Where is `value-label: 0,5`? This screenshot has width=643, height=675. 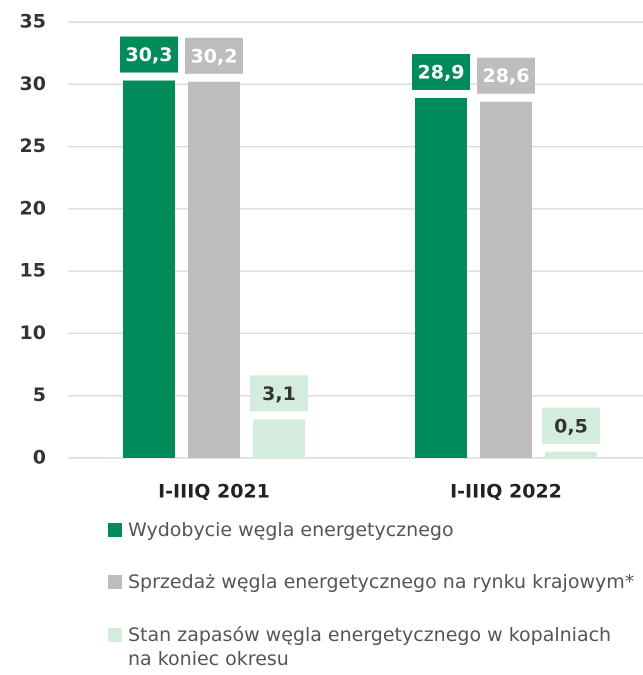 value-label: 0,5 is located at coordinates (571, 426).